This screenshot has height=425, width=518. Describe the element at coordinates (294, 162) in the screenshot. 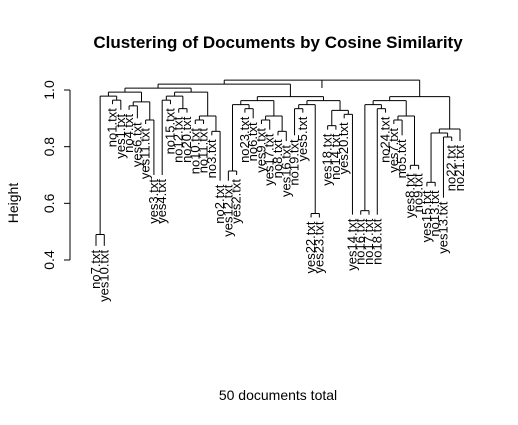

I see `leaf-label: no19.txt` at that location.